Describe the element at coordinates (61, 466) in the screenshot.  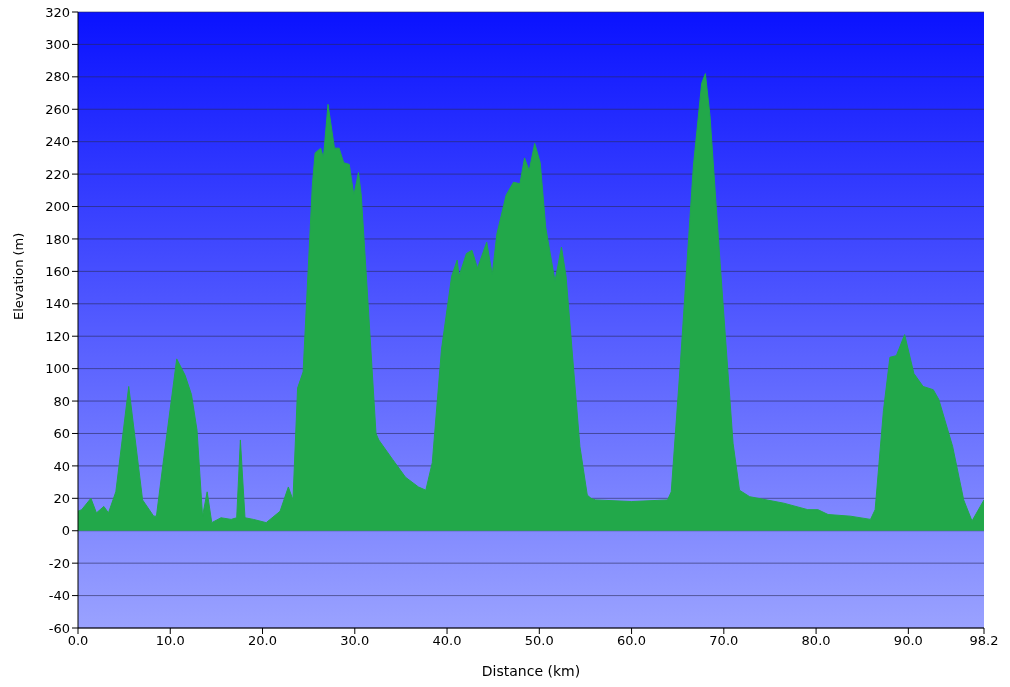
I see `y-tick-label: 40` at that location.